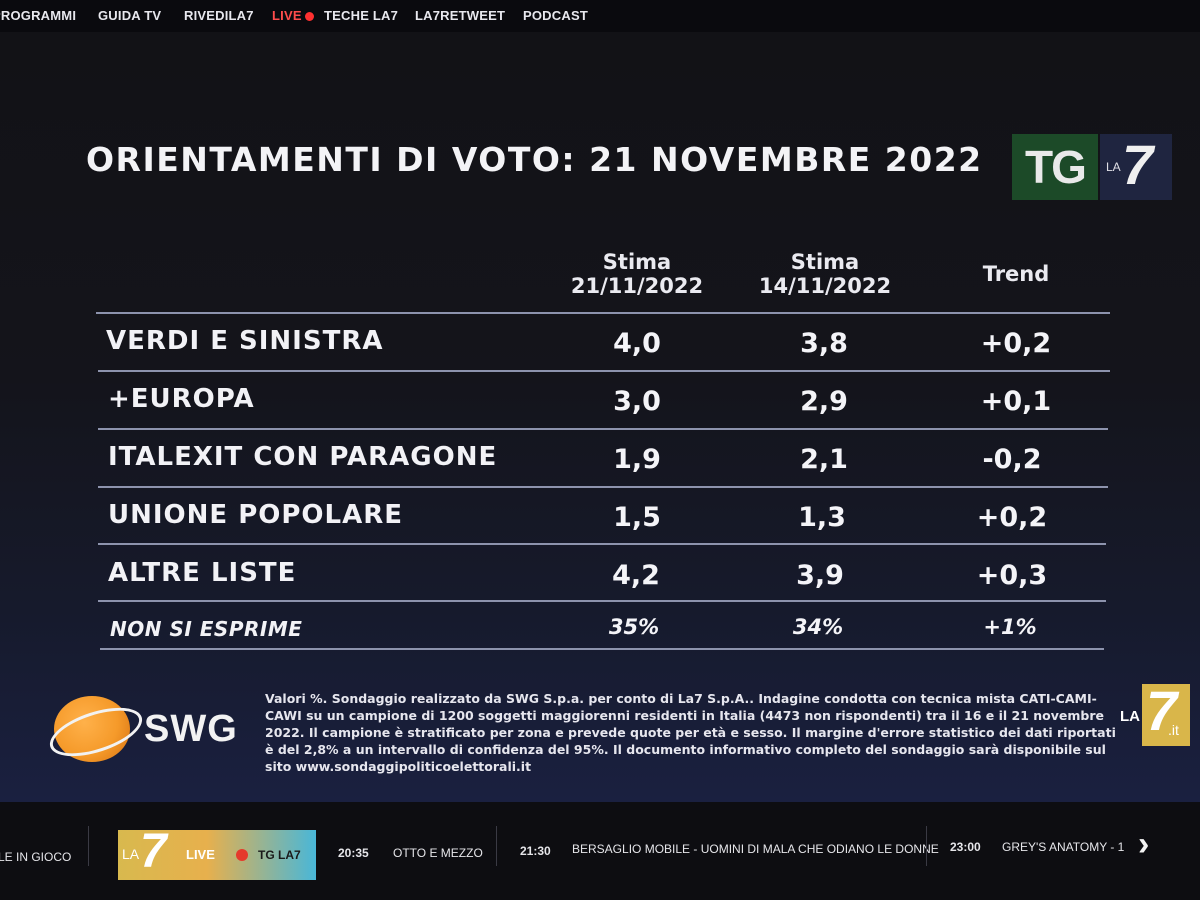 This screenshot has height=900, width=1200. Describe the element at coordinates (279, 855) in the screenshot. I see `live-channel: TG LA7` at that location.